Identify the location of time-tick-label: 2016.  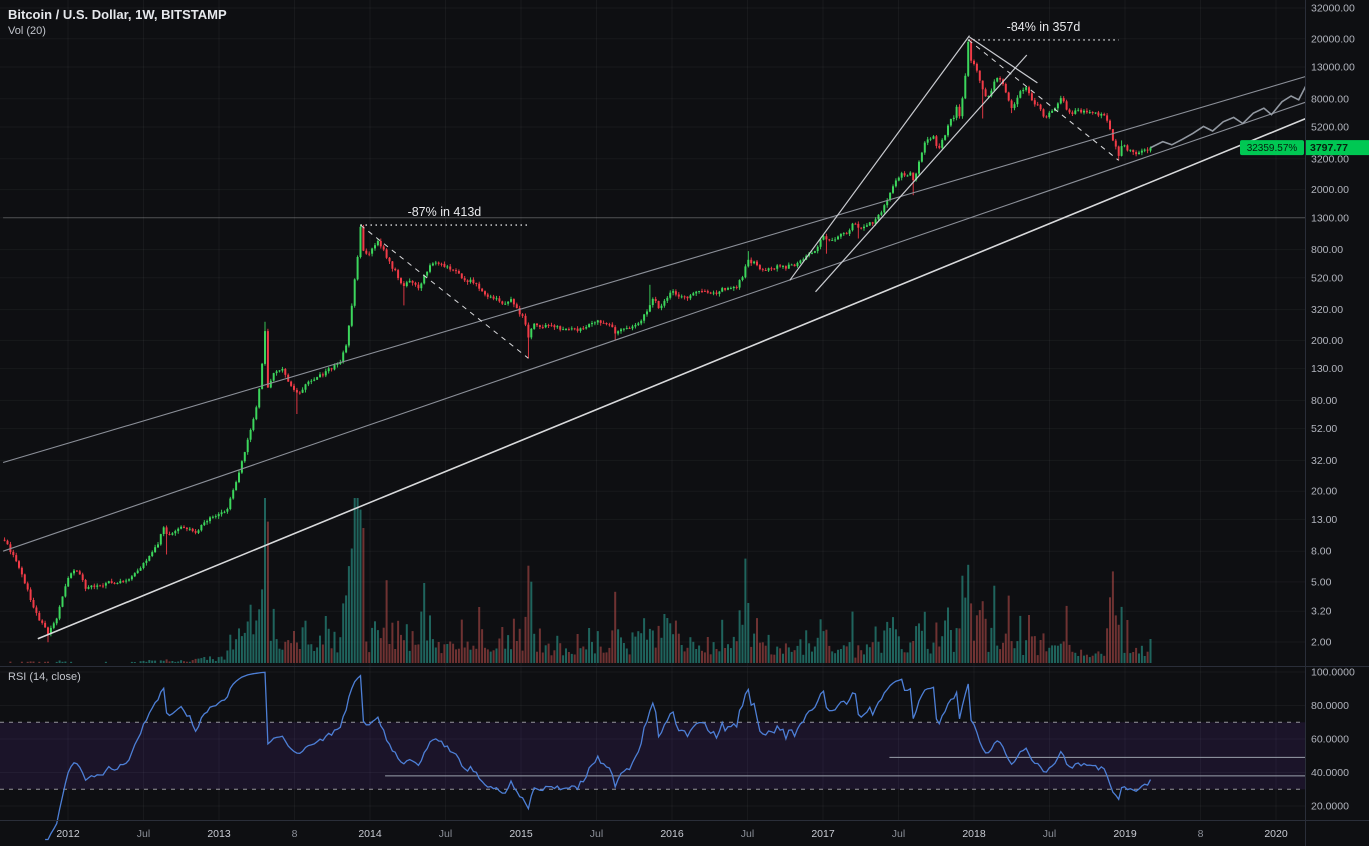
(672, 834).